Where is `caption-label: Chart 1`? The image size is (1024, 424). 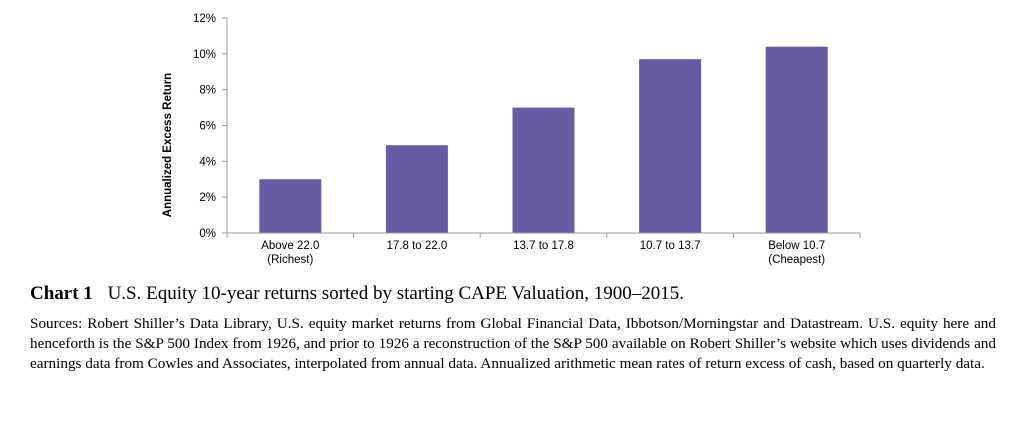
caption-label: Chart 1 is located at coordinates (61, 293).